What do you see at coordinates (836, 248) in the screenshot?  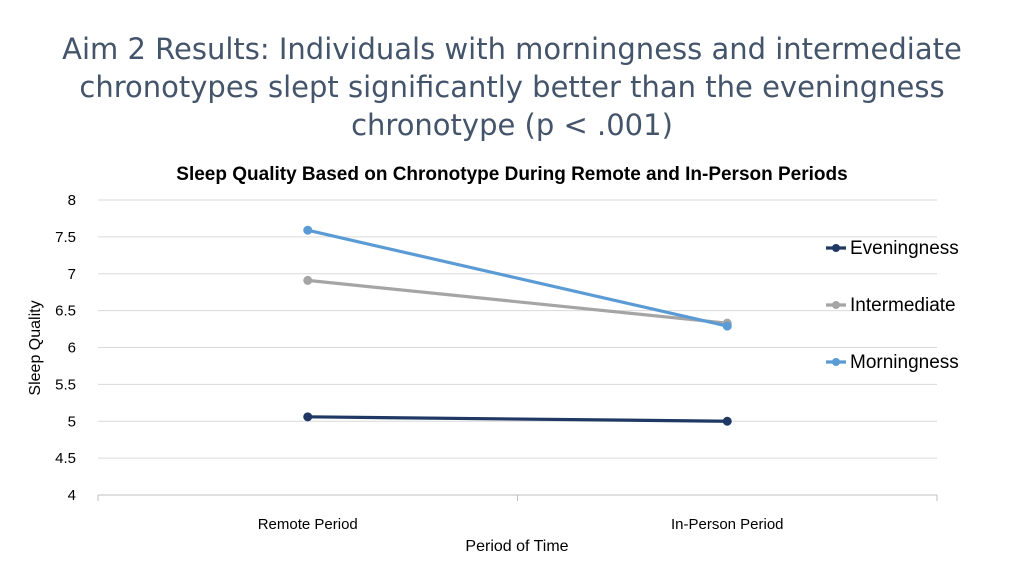 I see `legend-marker-eveningness` at bounding box center [836, 248].